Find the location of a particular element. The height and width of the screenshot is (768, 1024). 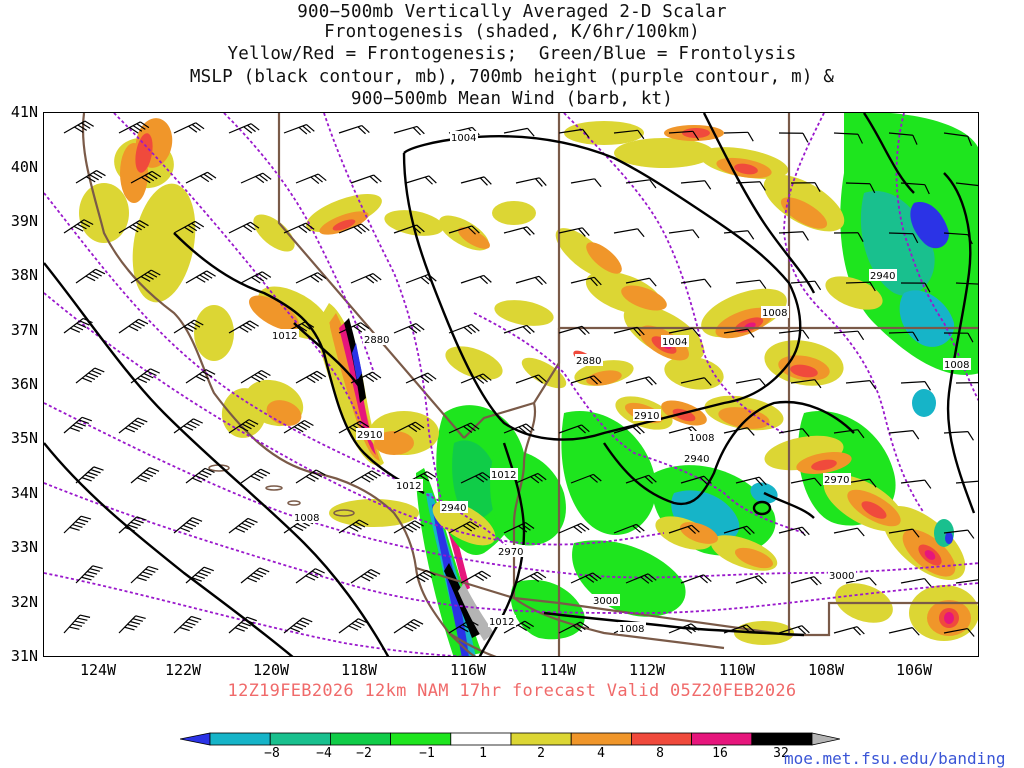

lat-label: 39N is located at coordinates (24, 221).